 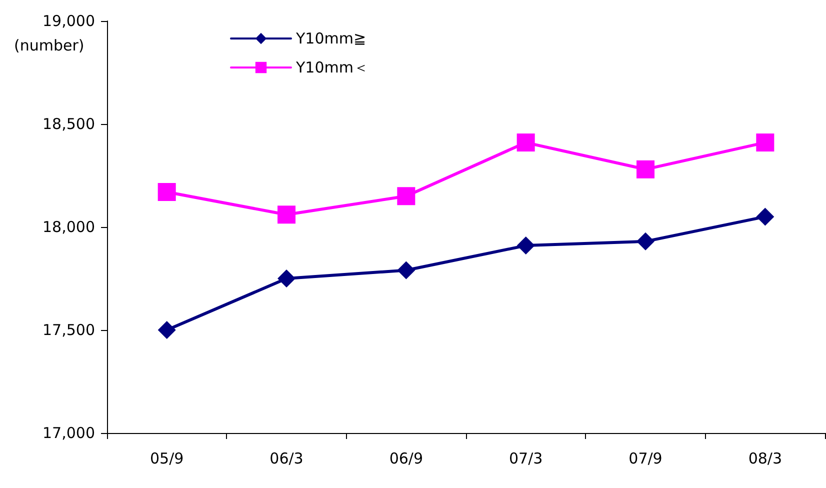 What do you see at coordinates (68, 21) in the screenshot?
I see `y-tick-label: 19,000` at bounding box center [68, 21].